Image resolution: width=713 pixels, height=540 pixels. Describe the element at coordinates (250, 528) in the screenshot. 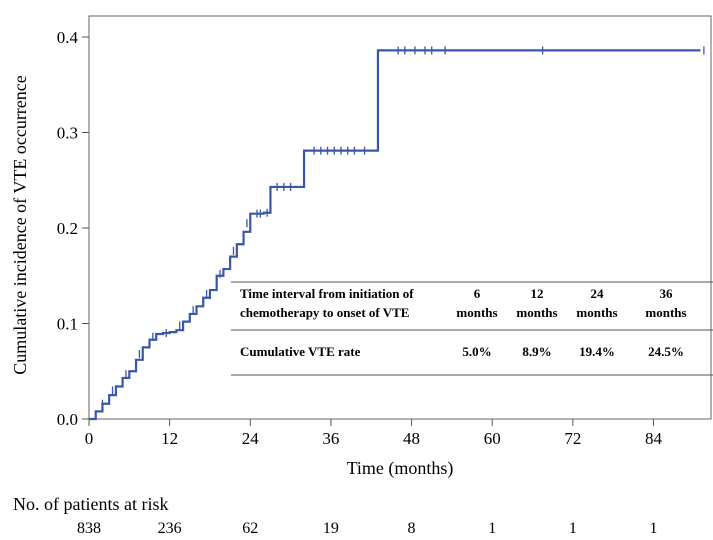

I see `risk-count: 62` at that location.